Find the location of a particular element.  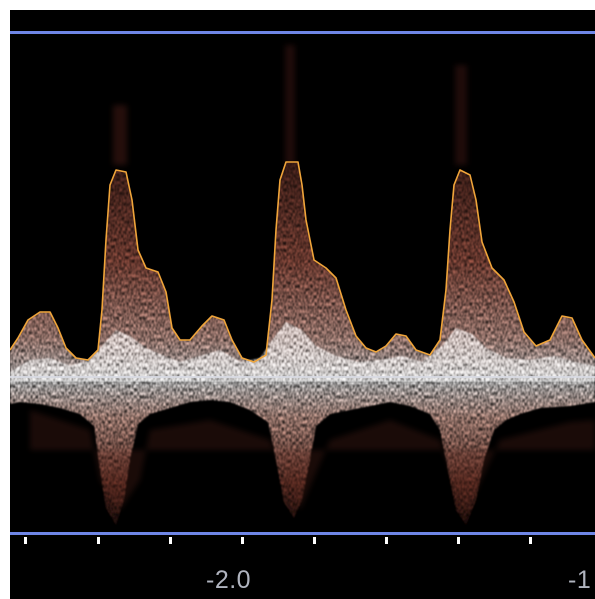

time-axis-ticks is located at coordinates (278, 540).